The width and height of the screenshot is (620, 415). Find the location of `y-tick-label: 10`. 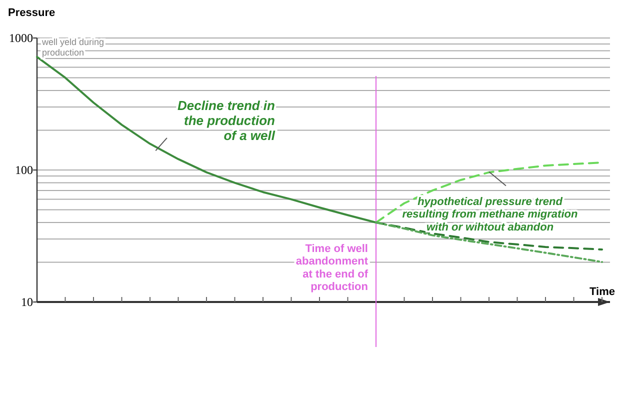

y-tick-label: 10 is located at coordinates (27, 302).